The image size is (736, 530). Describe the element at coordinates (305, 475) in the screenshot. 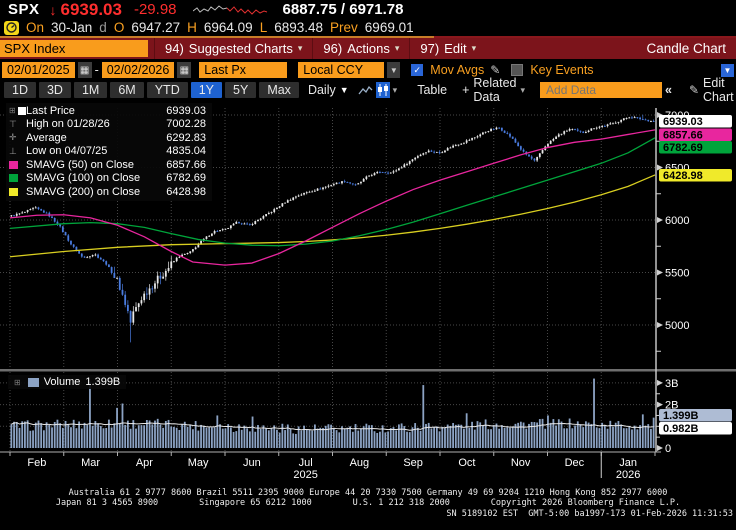

I see `svg-text: 2025` at that location.